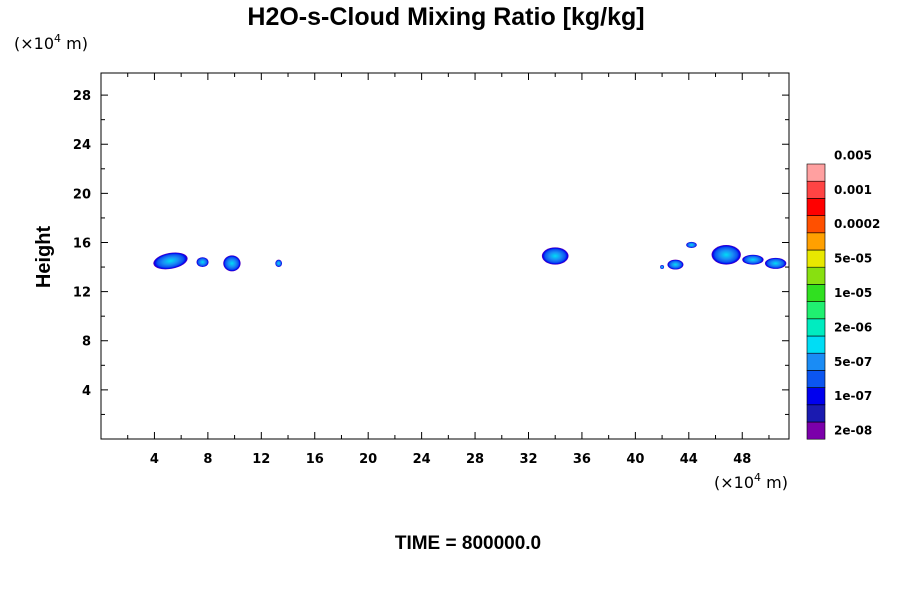 This screenshot has width=900, height=600. What do you see at coordinates (853, 362) in the screenshot?
I see `colorbar-label: 5e-07` at bounding box center [853, 362].